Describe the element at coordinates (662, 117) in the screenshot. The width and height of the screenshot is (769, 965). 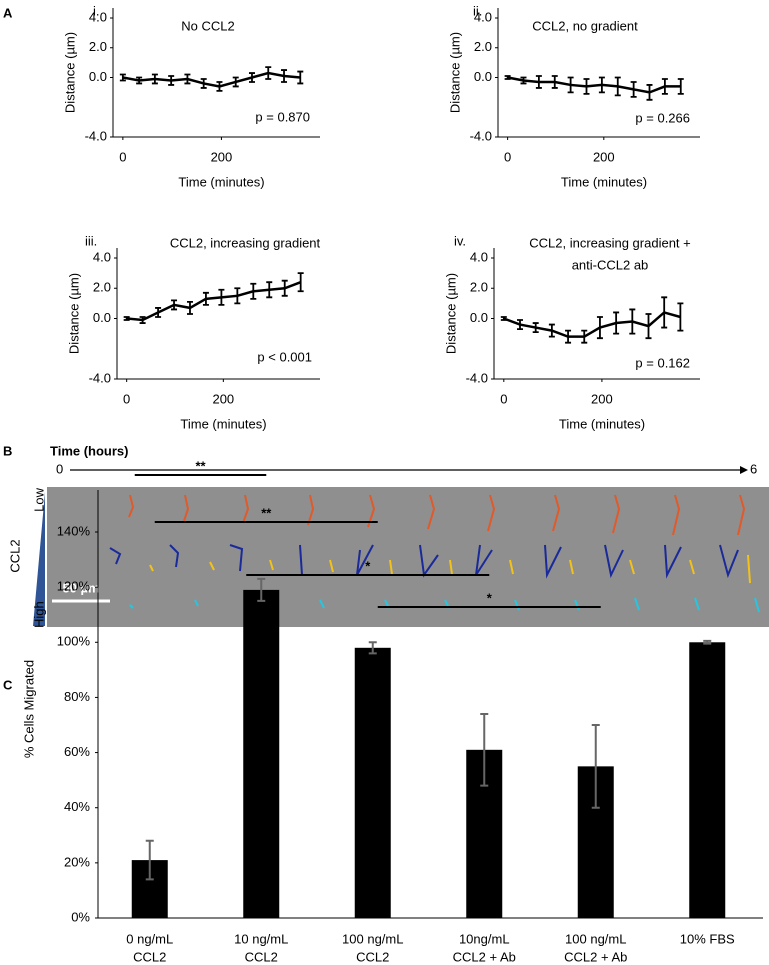
I see `p-value: p = 0.266` at that location.